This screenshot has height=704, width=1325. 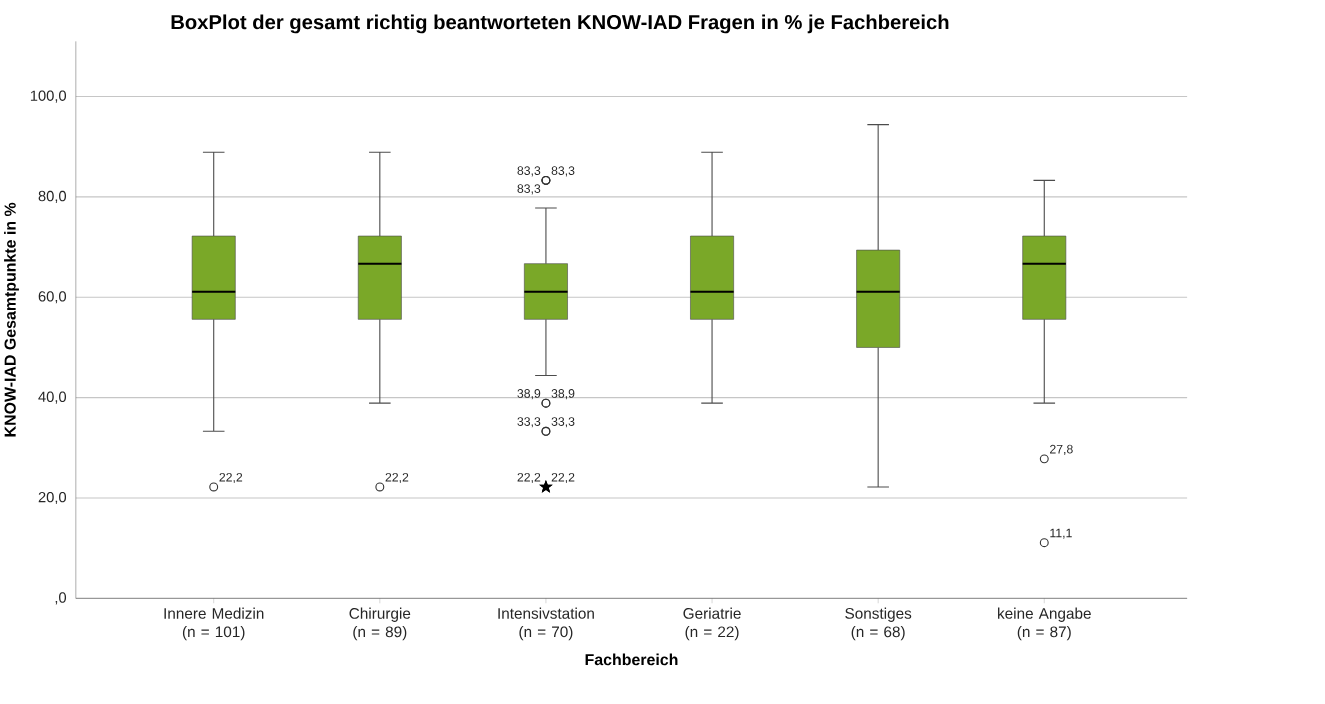 I want to click on x-tick-label: keine Angabe (n = 87), so click(x=1044, y=624).